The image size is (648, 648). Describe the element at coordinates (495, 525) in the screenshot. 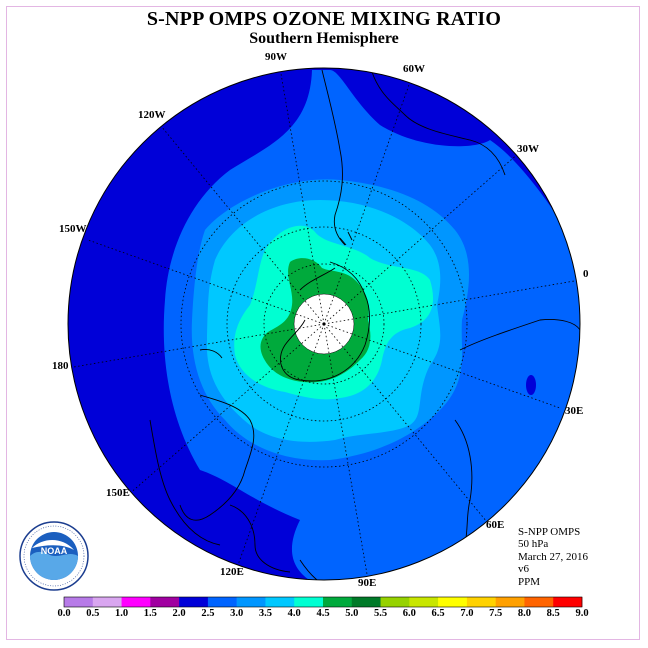

I see `lon-label-60e: 60E` at that location.